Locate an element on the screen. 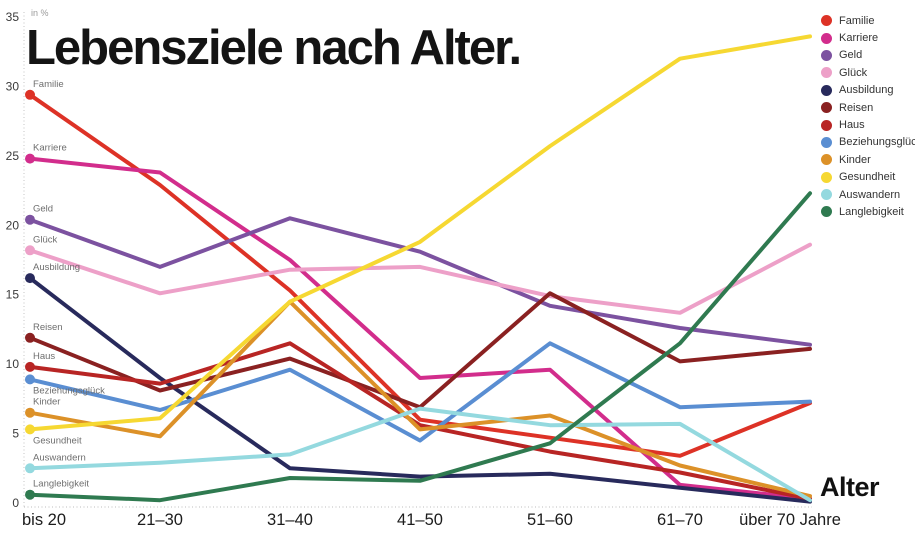 This screenshot has width=915, height=533. legend-swatch-gesundheit is located at coordinates (826, 177).